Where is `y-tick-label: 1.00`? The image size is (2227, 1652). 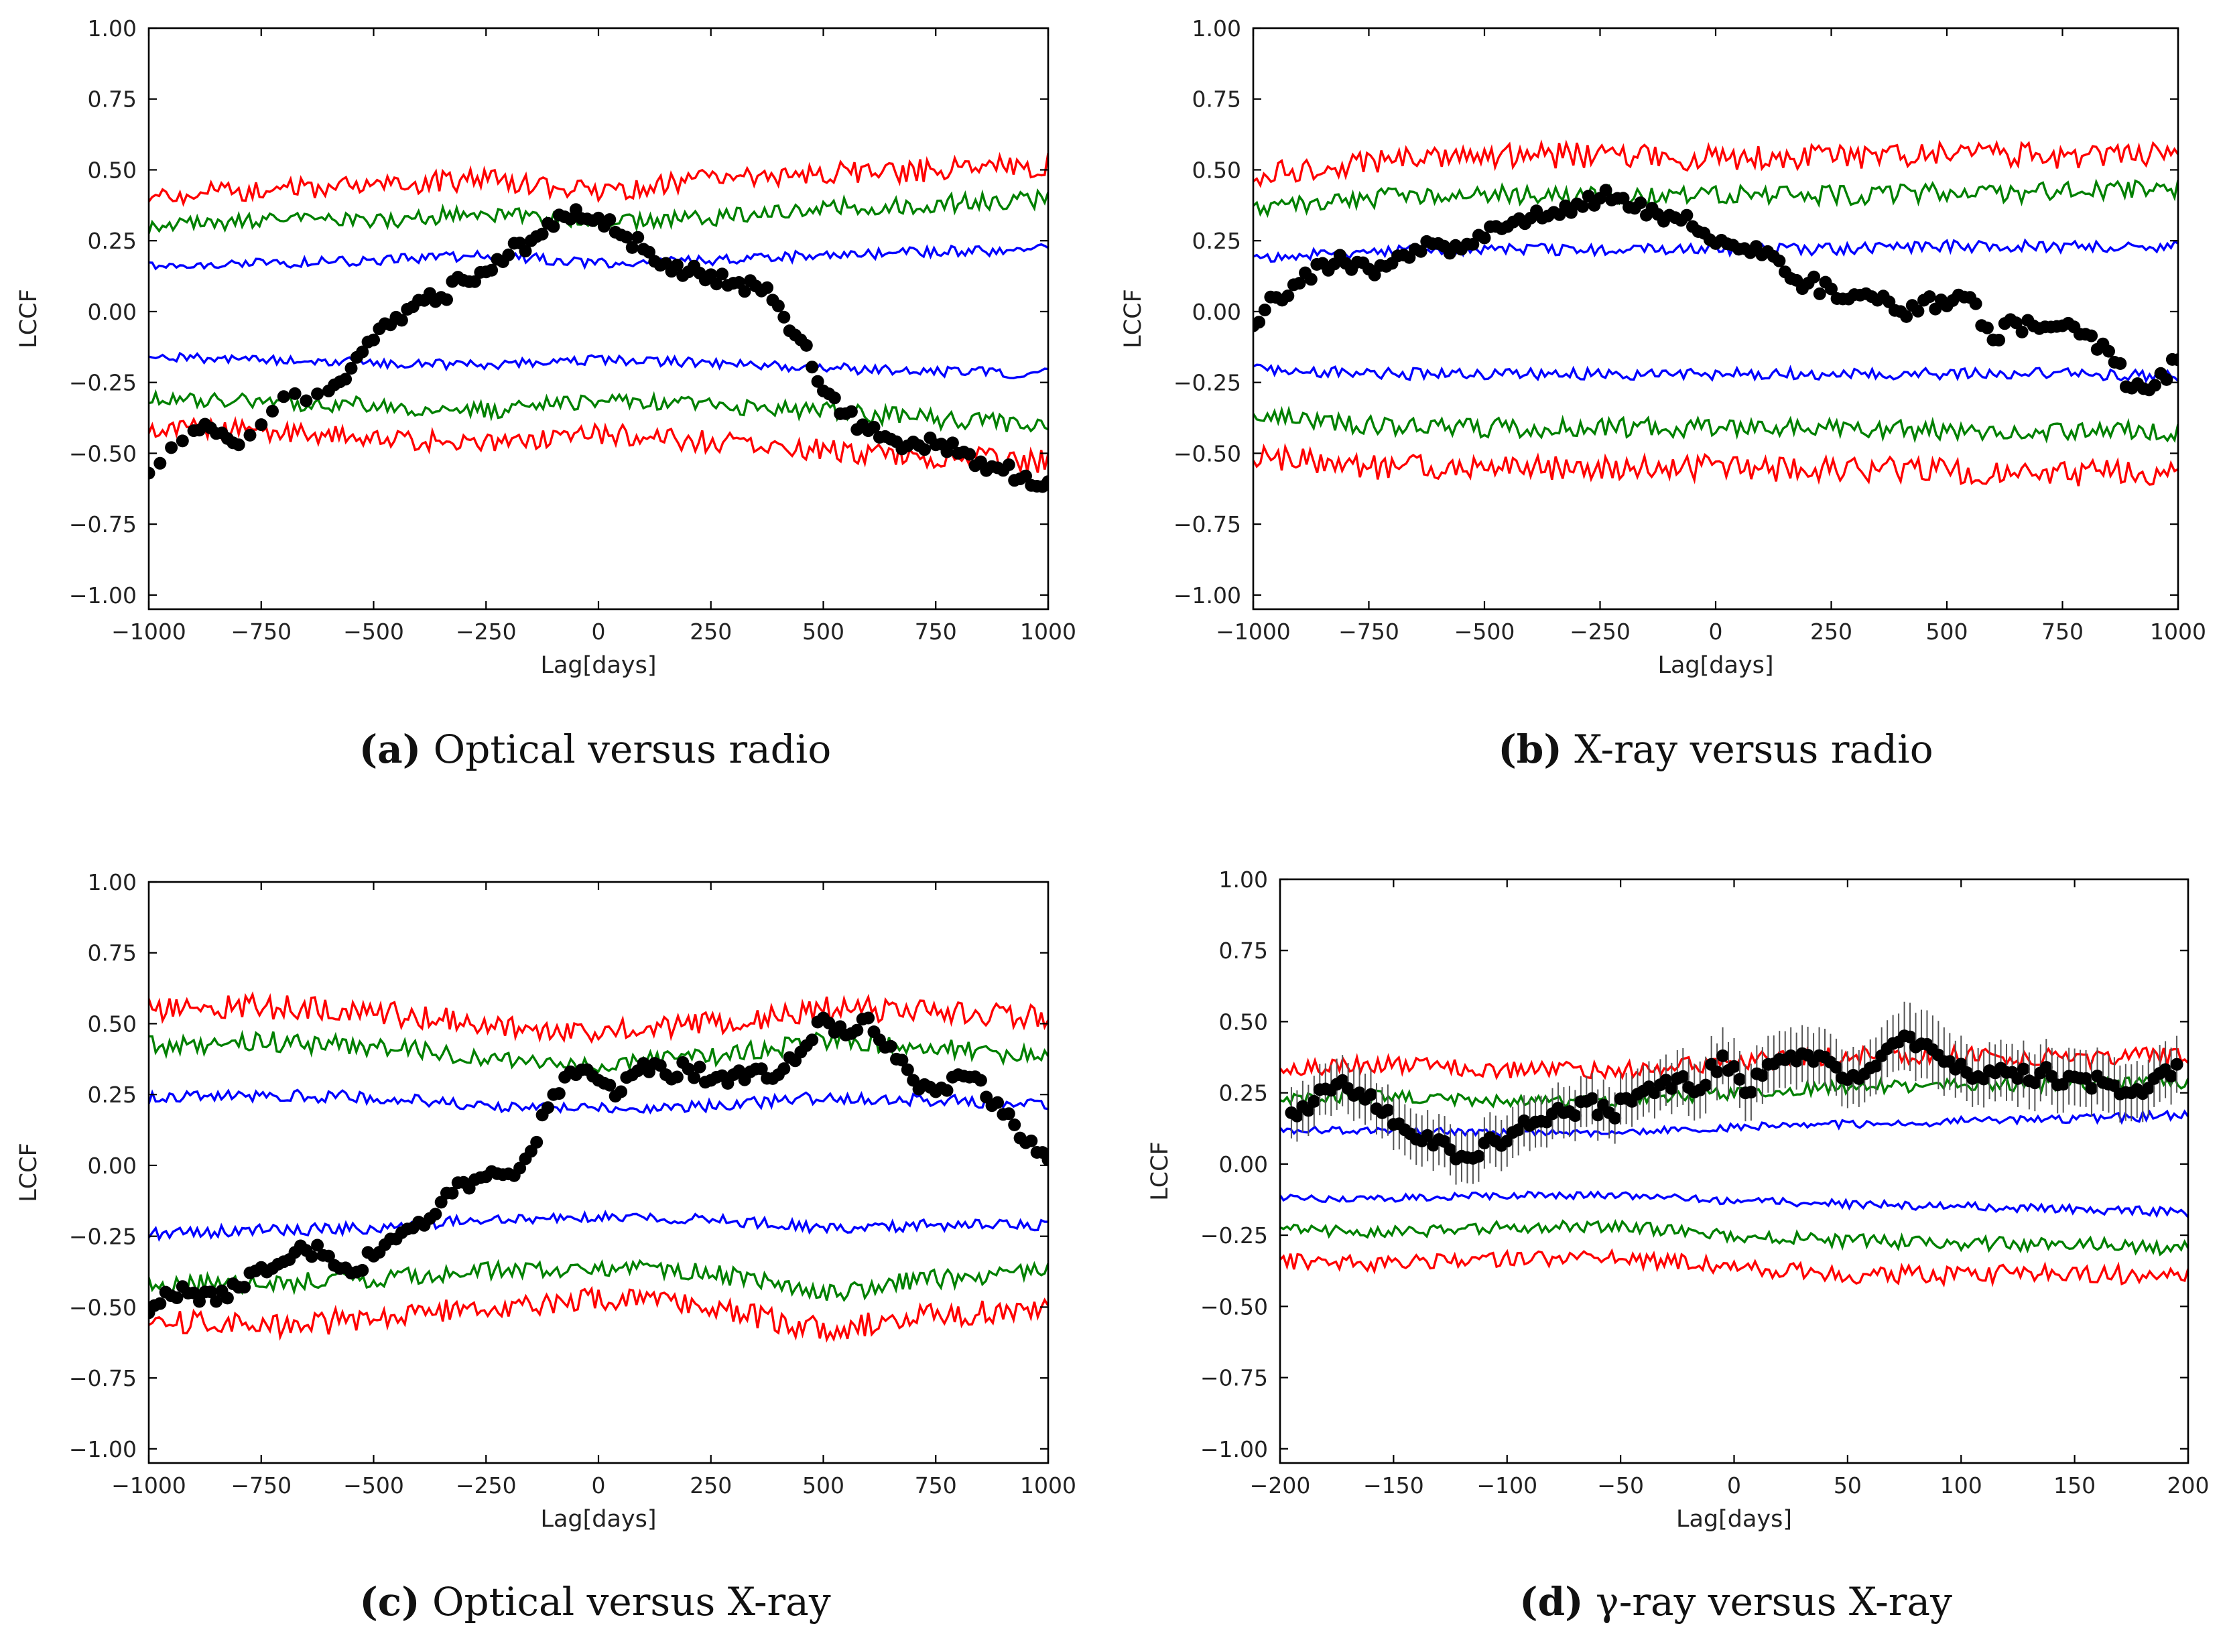
y-tick-label: 1.00 is located at coordinates (112, 29).